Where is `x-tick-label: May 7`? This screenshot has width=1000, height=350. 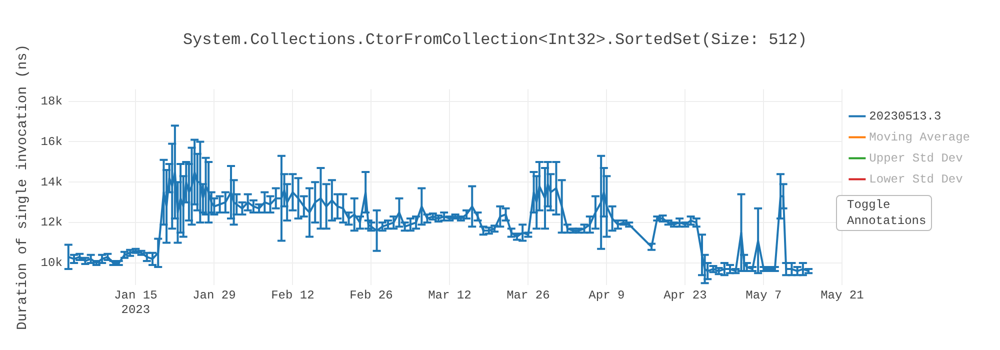 x-tick-label: May 7 is located at coordinates (764, 295).